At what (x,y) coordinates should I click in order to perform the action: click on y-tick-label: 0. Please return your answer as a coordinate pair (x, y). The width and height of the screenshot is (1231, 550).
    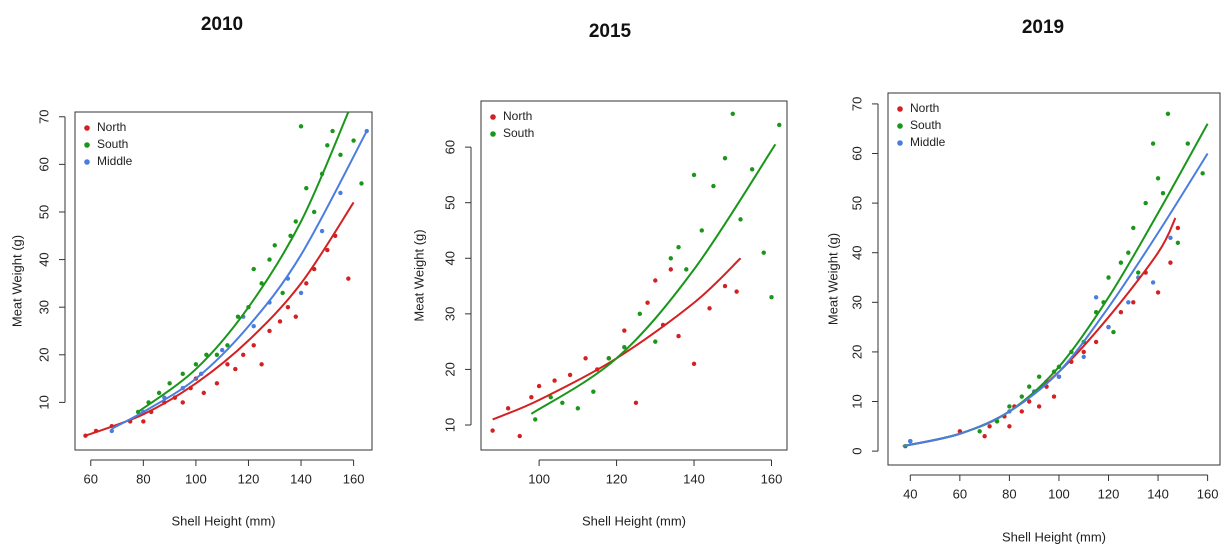
    Looking at the image, I should click on (856, 450).